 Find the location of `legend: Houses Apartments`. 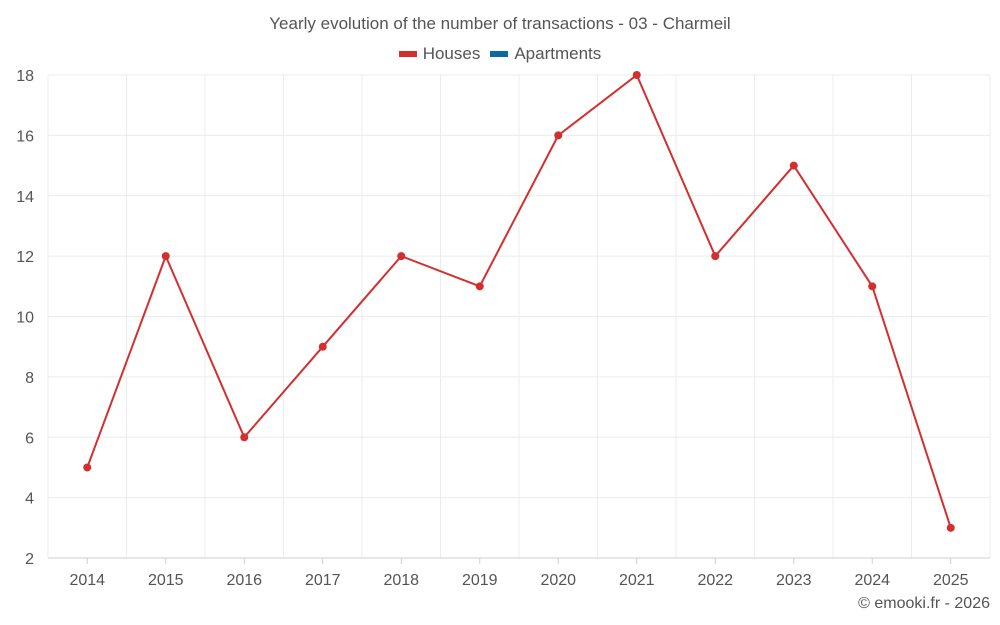

legend: Houses Apartments is located at coordinates (500, 54).